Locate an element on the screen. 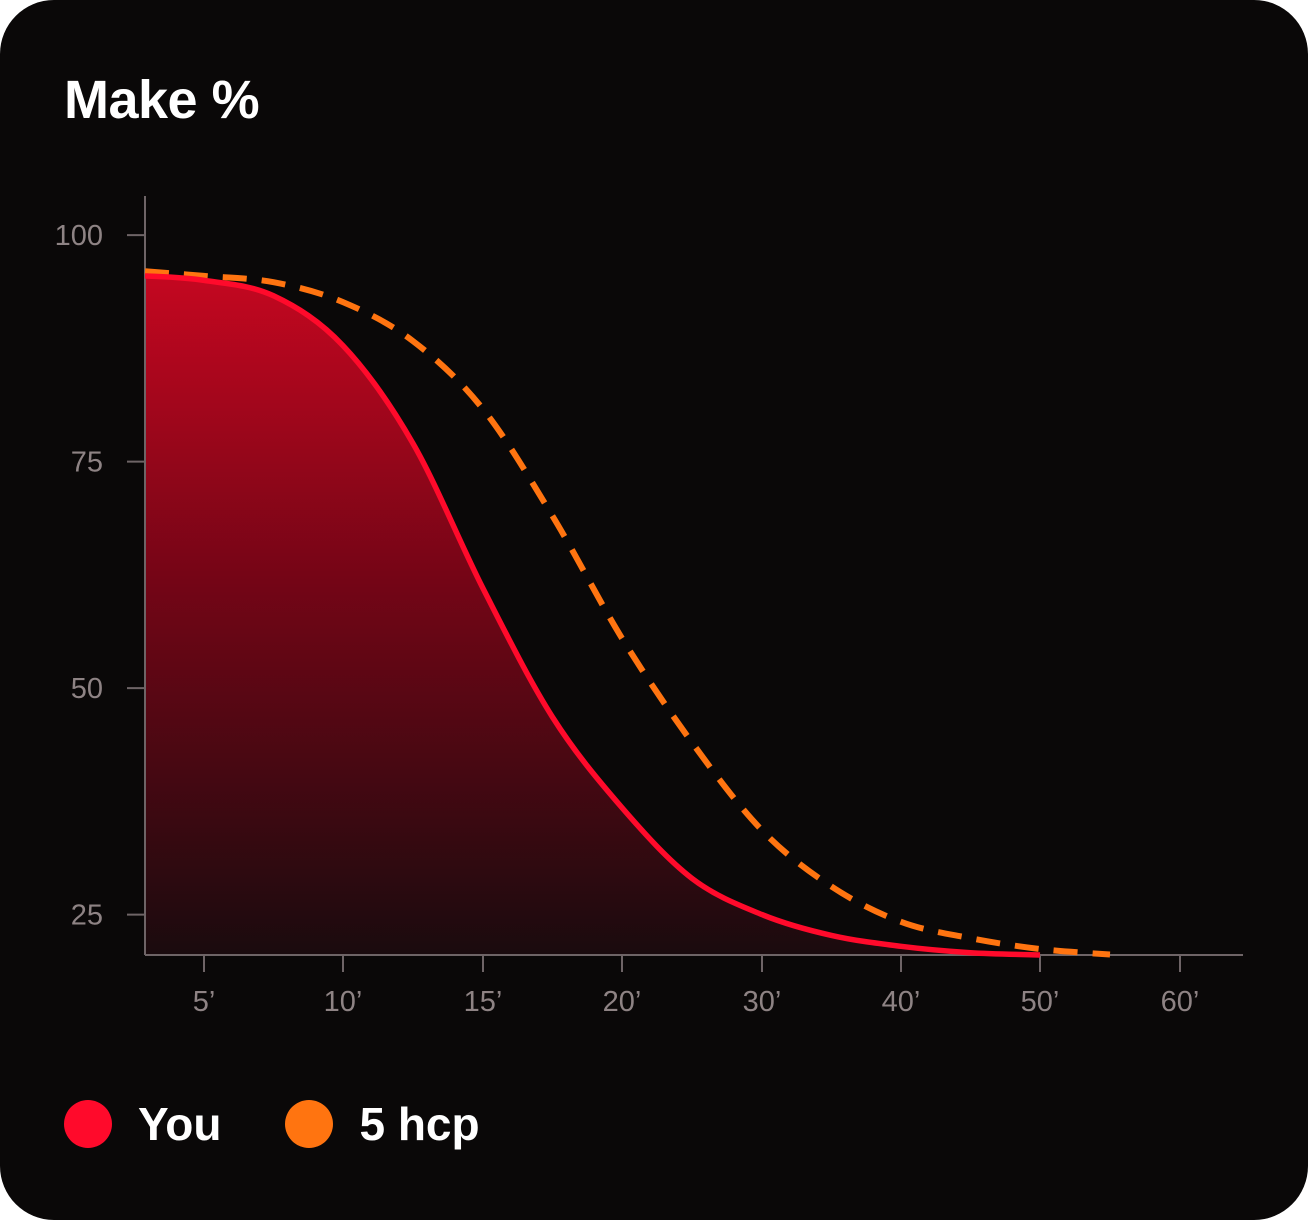 The width and height of the screenshot is (1308, 1220). legend-label-5-hcp: 5 hcp is located at coordinates (419, 1124).